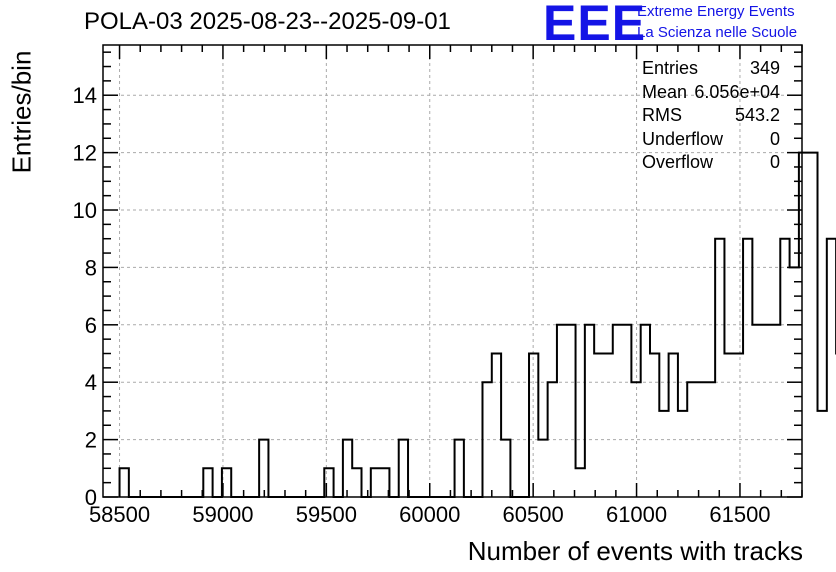 The image size is (836, 572). Describe the element at coordinates (85, 210) in the screenshot. I see `y-tick-label: 10` at that location.